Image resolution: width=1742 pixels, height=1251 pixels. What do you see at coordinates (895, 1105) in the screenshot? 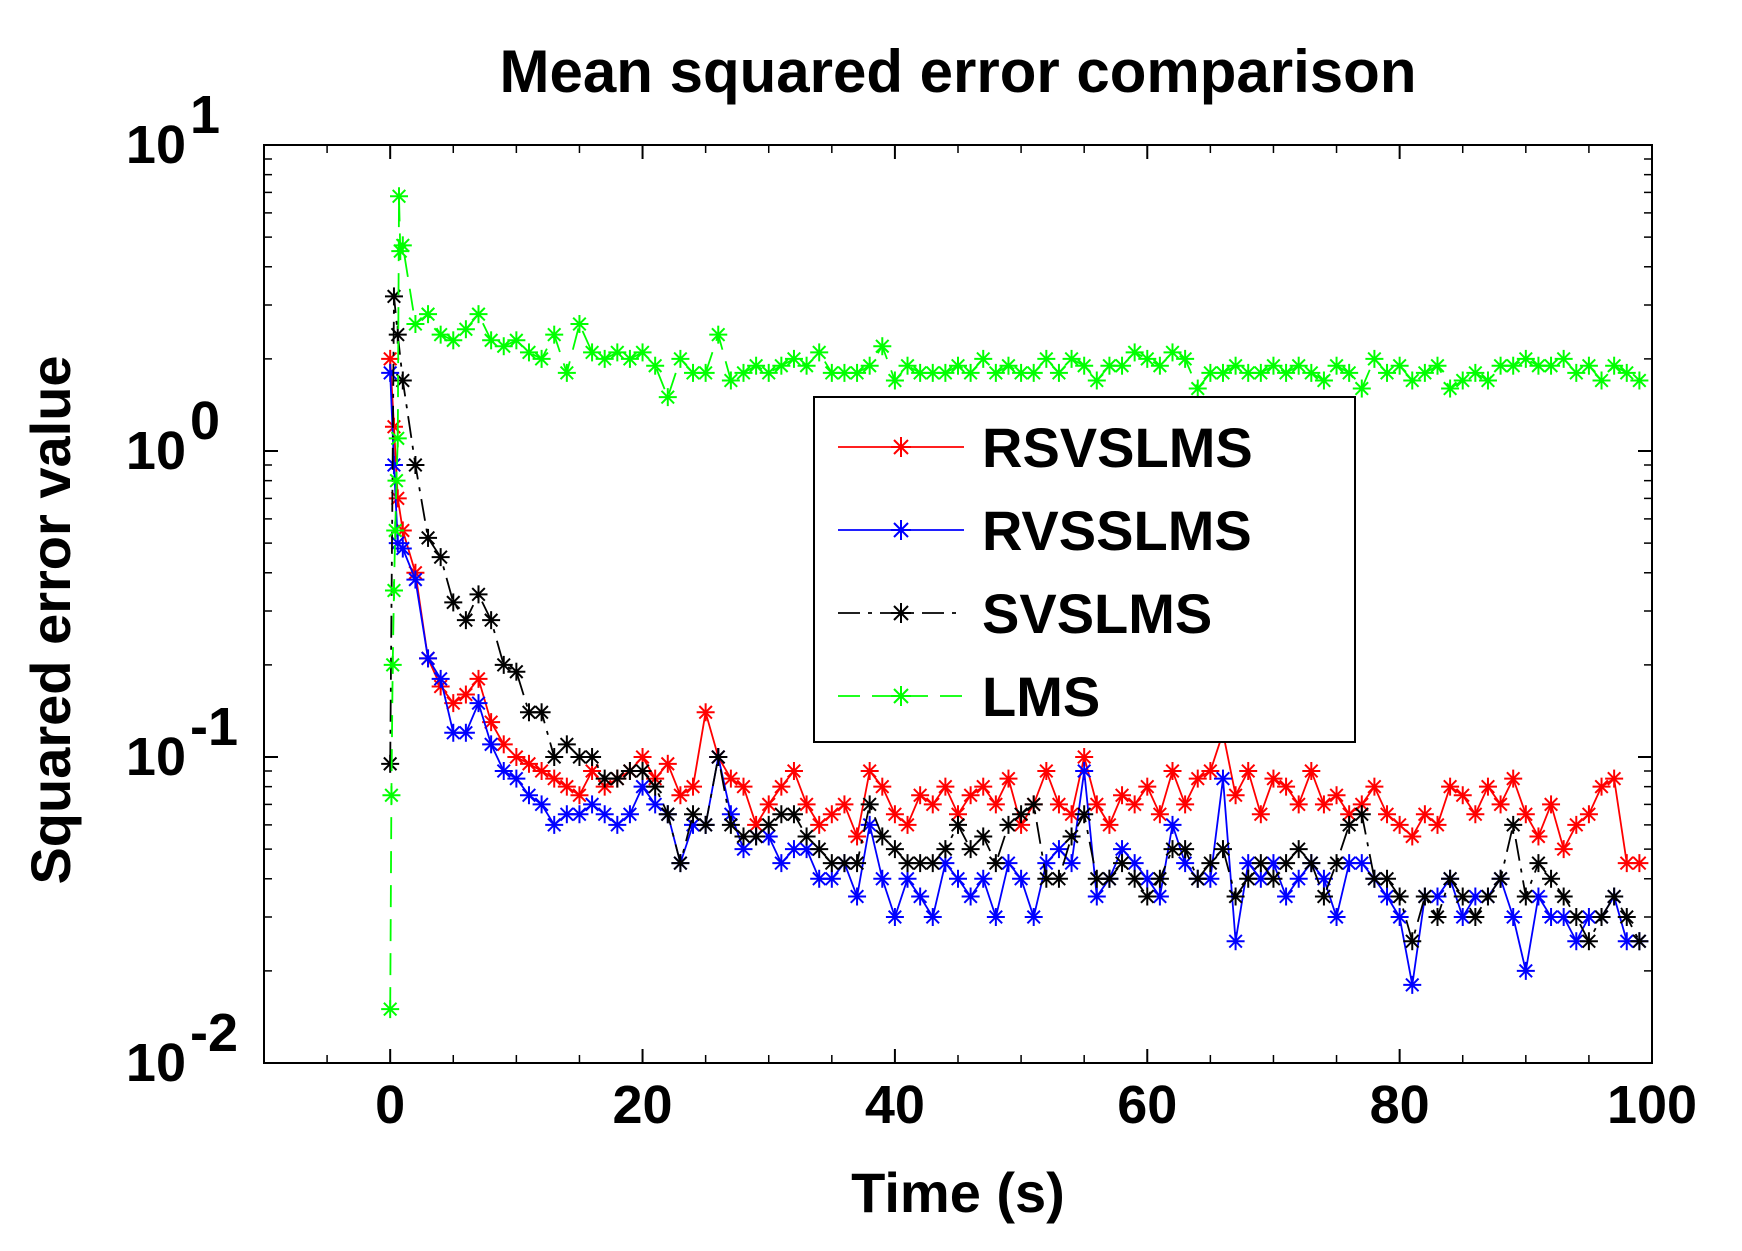
I see `x-tick-label: 40` at bounding box center [895, 1105].